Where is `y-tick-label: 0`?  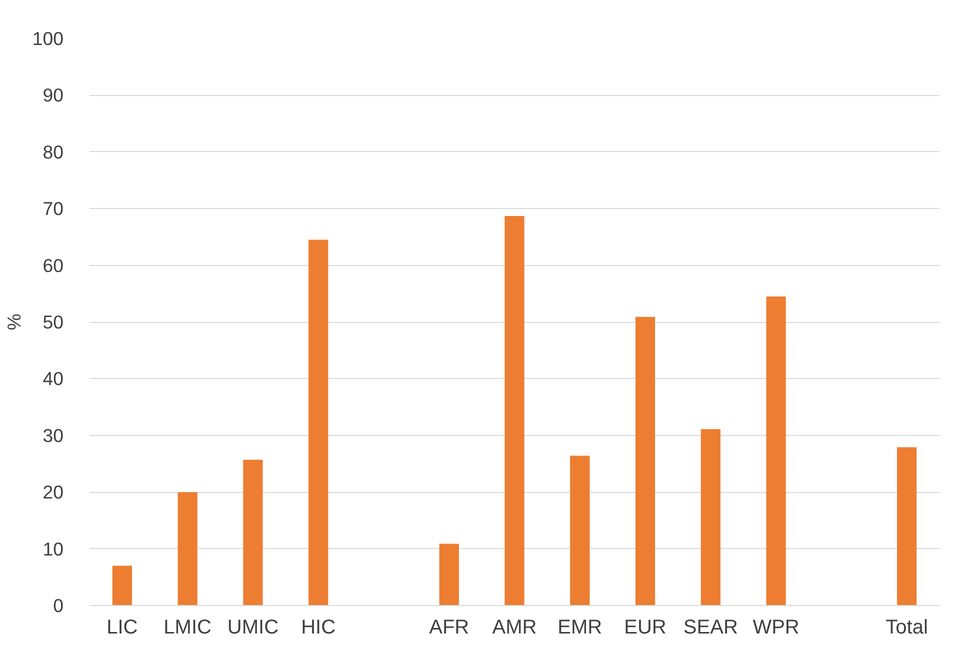
y-tick-label: 0 is located at coordinates (58, 605).